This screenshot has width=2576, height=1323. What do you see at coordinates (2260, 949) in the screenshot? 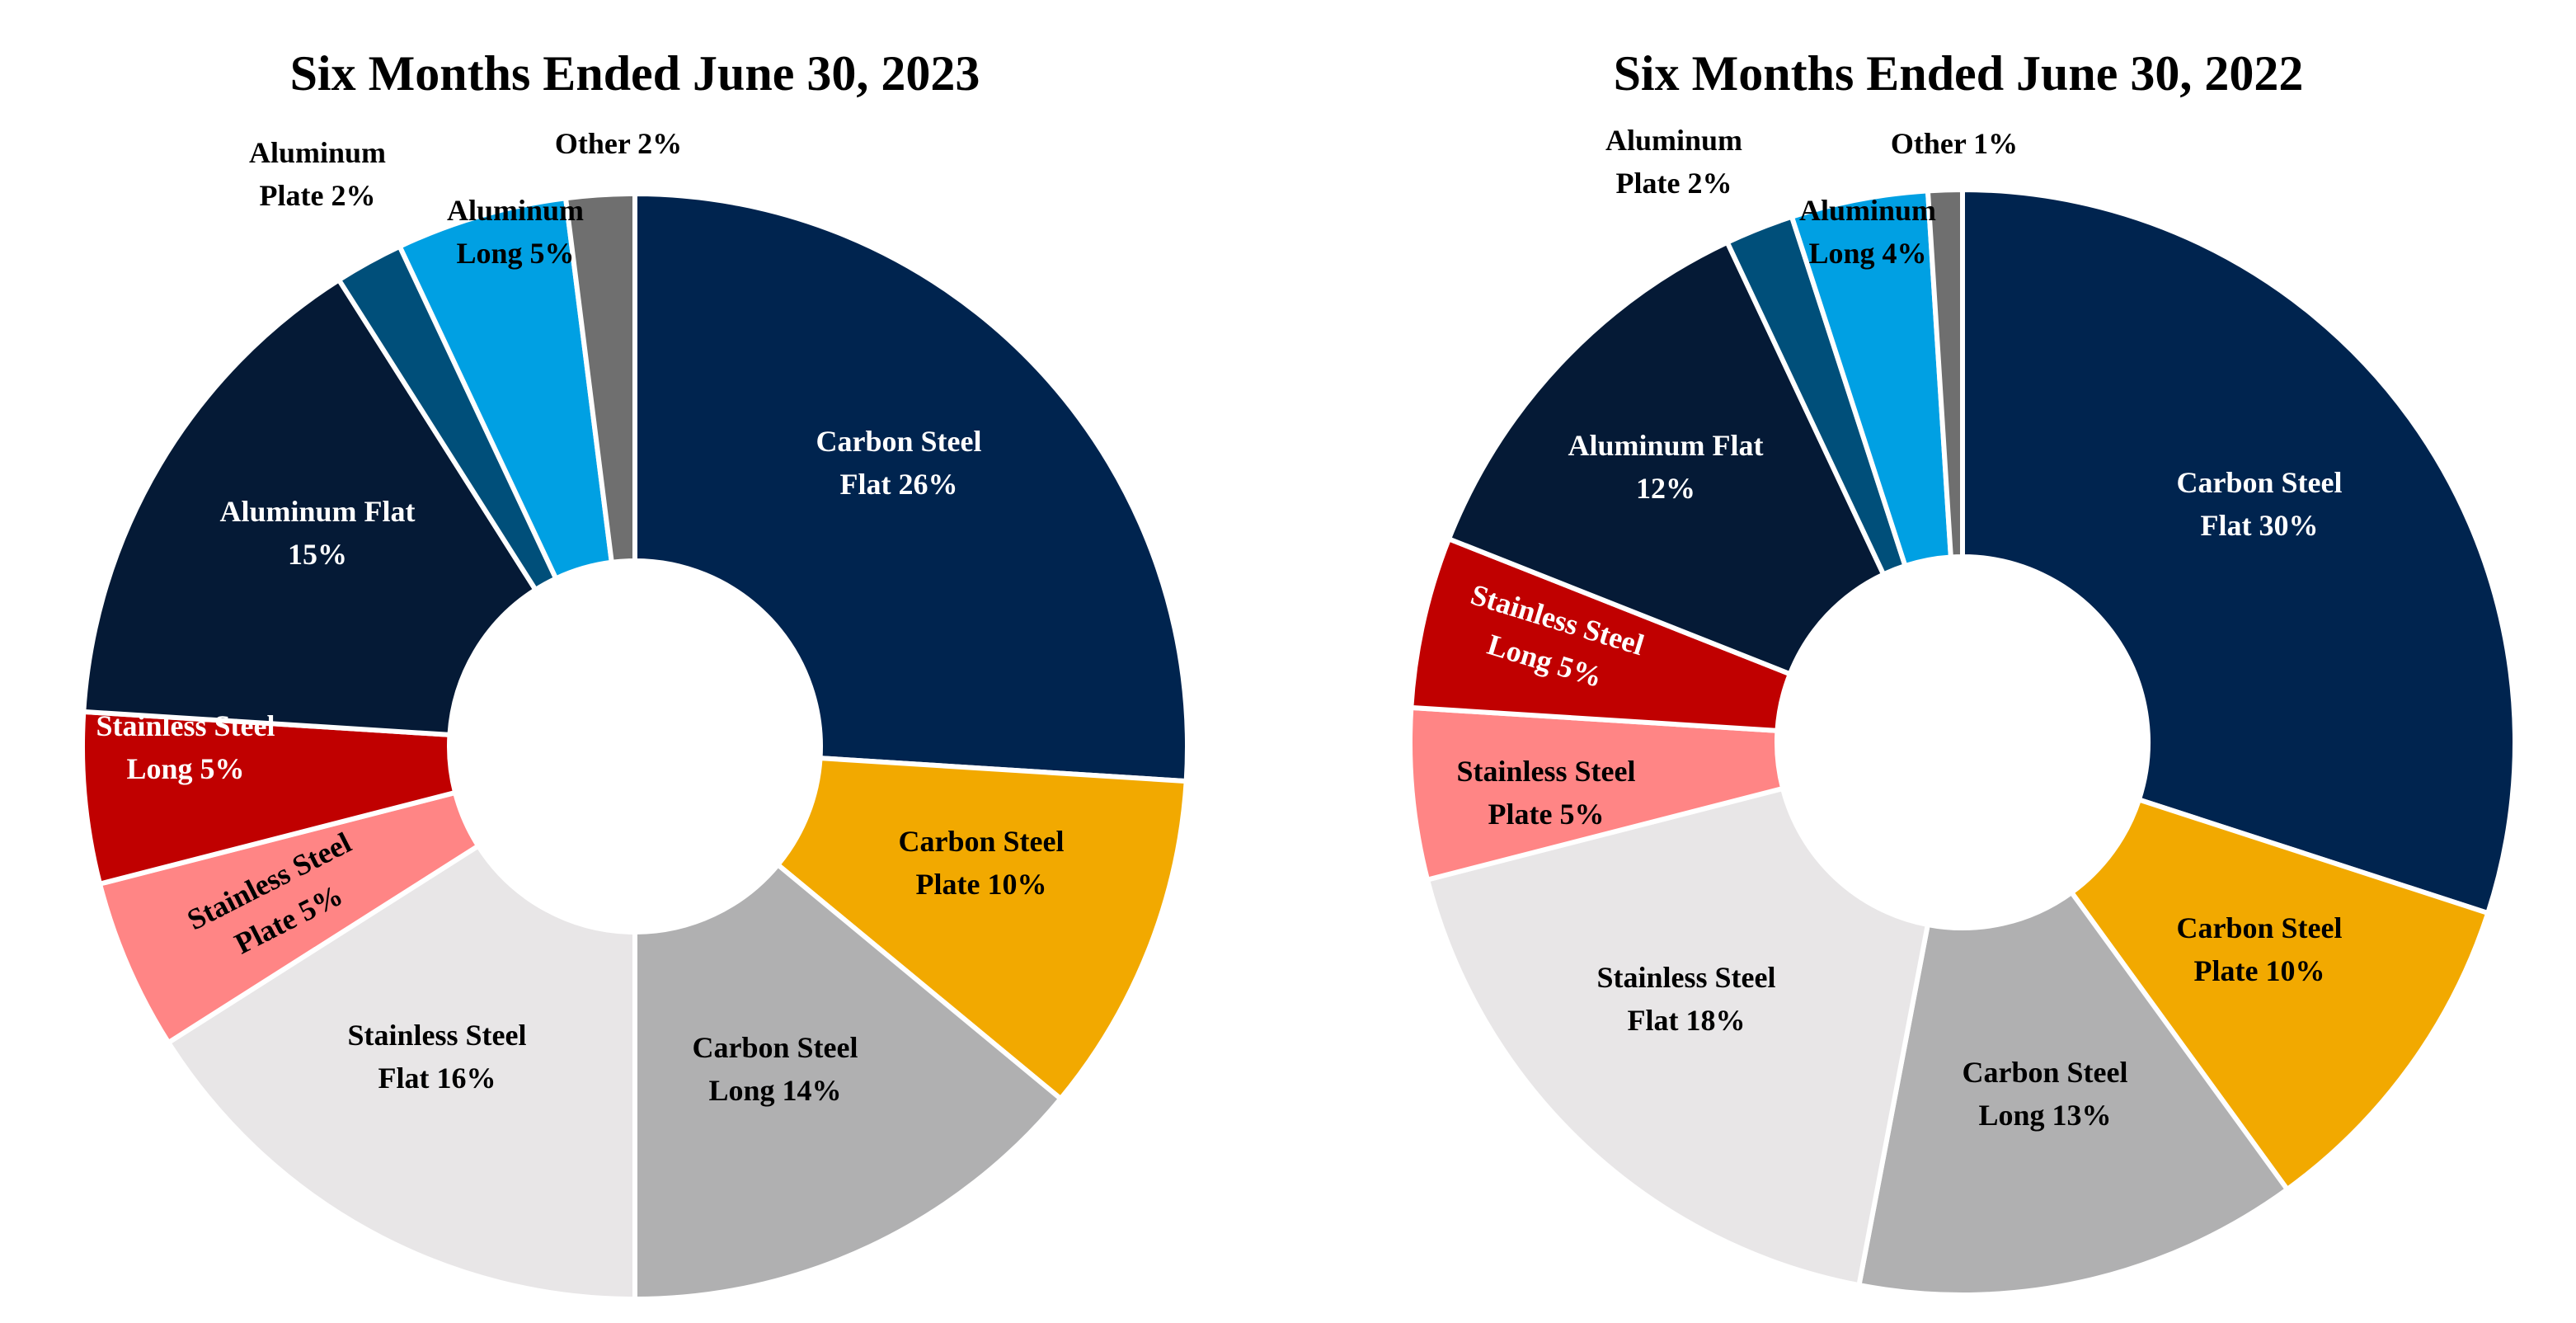
I see `slice-label-2-2: Carbon Steel Plate 10%` at bounding box center [2260, 949].